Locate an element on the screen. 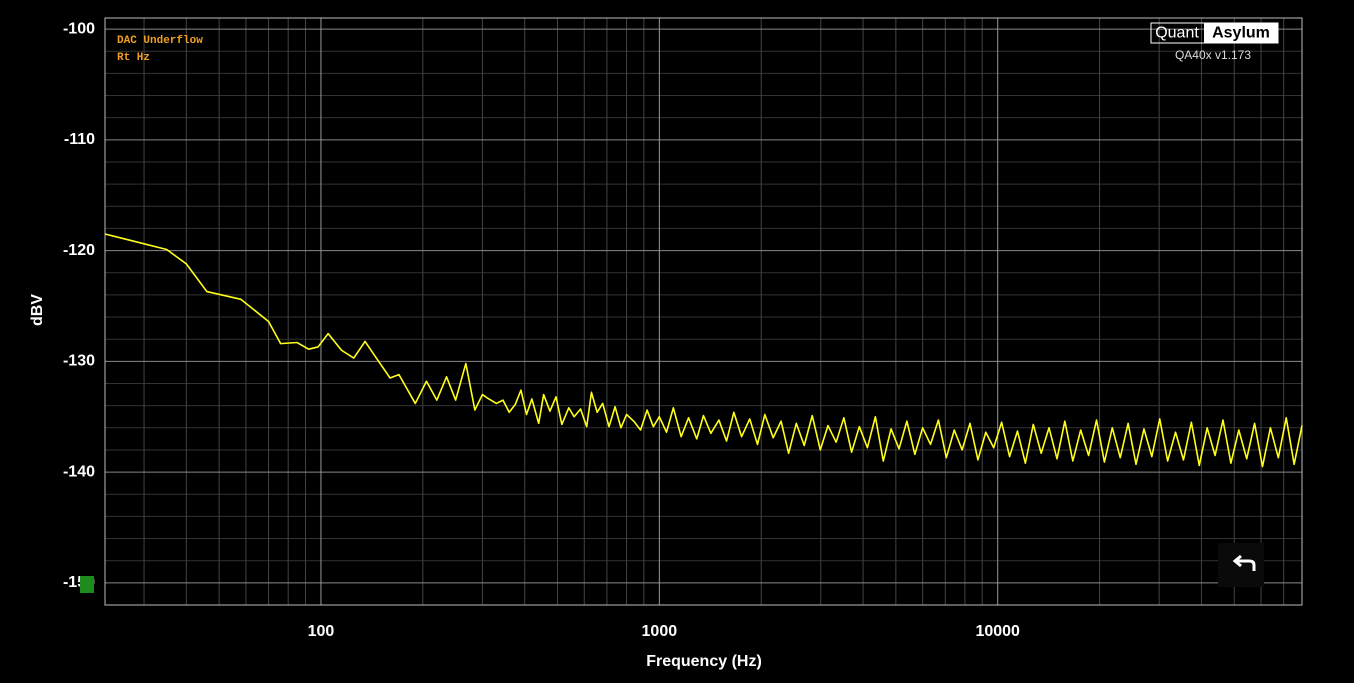 Image resolution: width=1354 pixels, height=683 pixels. back-button is located at coordinates (1241, 565).